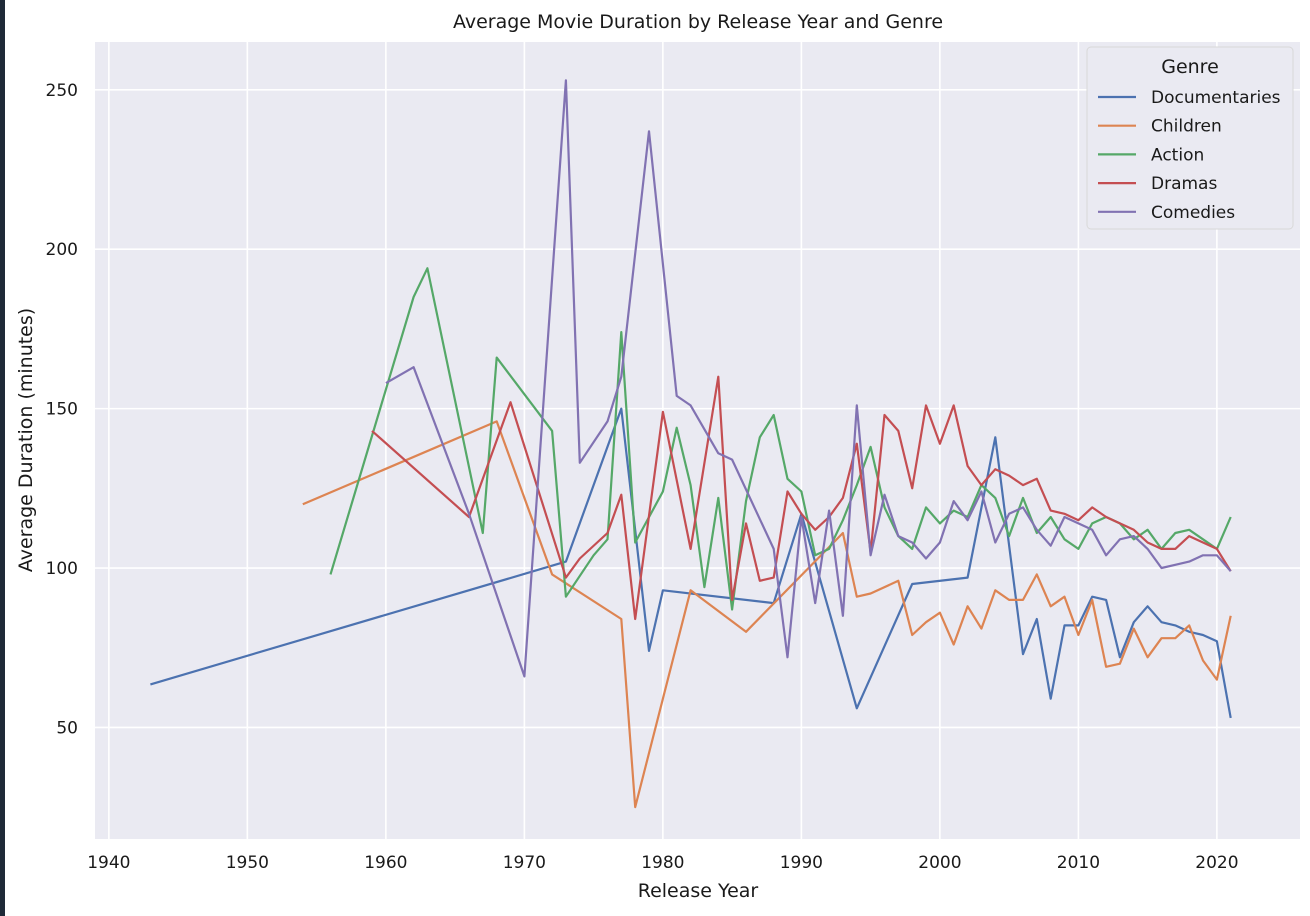 This screenshot has height=916, width=1310. Describe the element at coordinates (698, 891) in the screenshot. I see `x-axis-label: Release Year` at that location.